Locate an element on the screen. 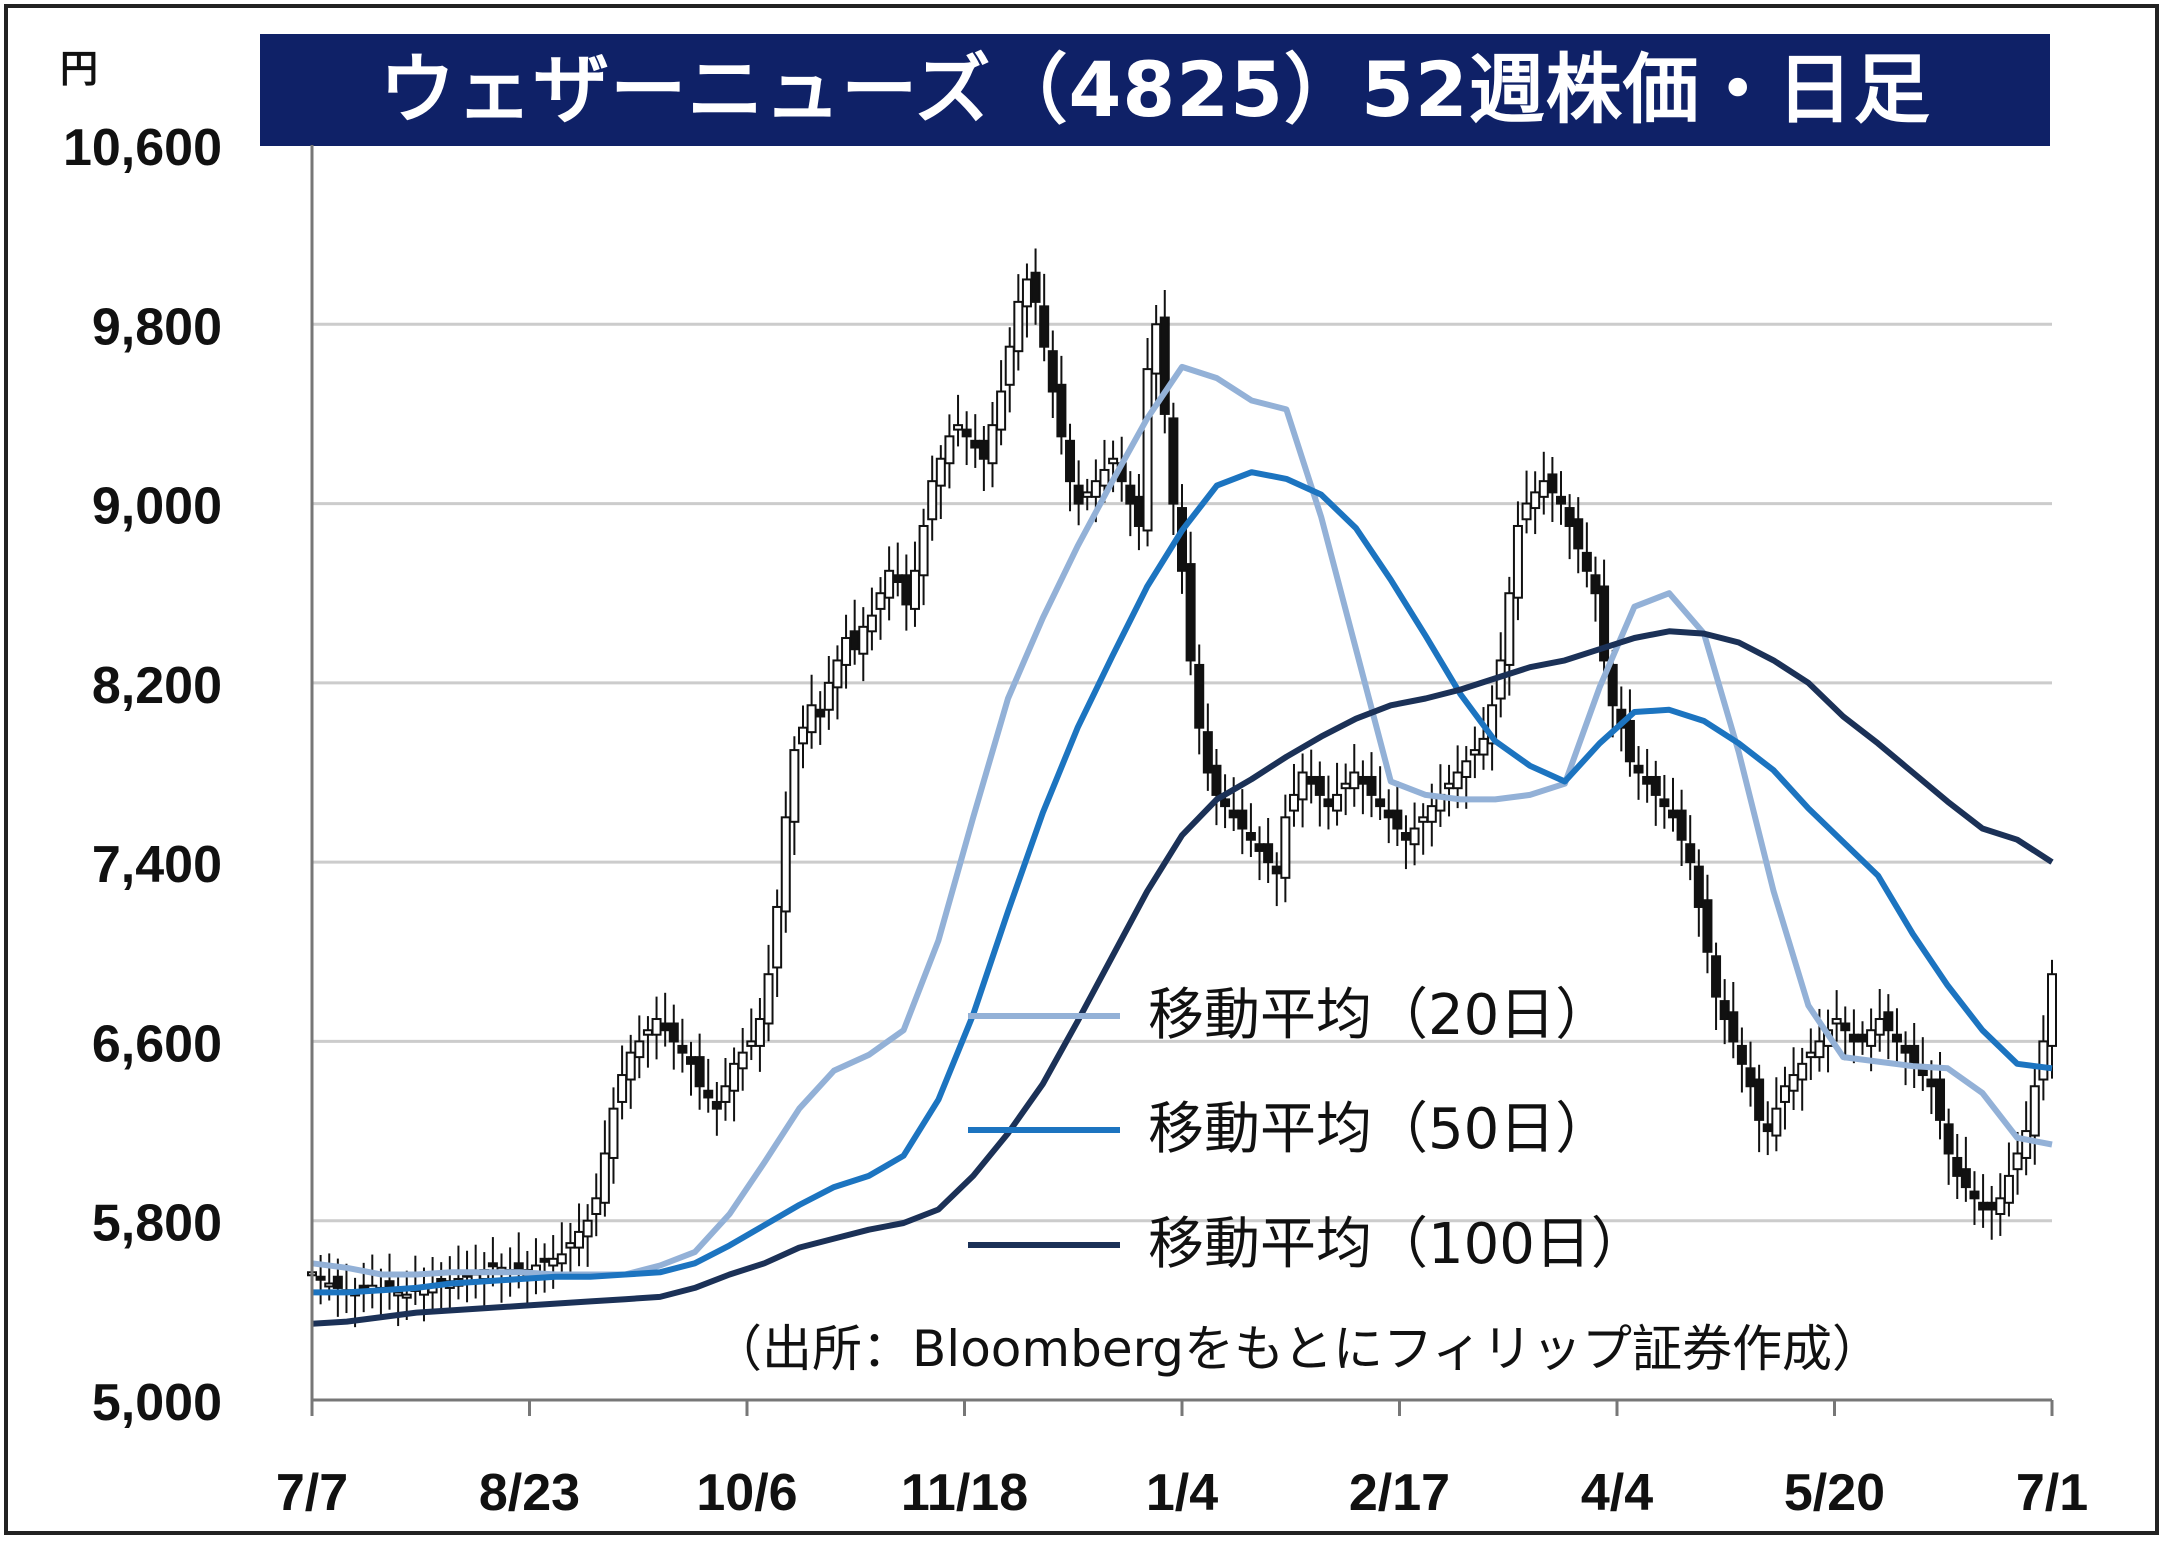 The width and height of the screenshot is (2167, 1541). legend-label-50: 移動平均（50日） is located at coordinates (1379, 1129).